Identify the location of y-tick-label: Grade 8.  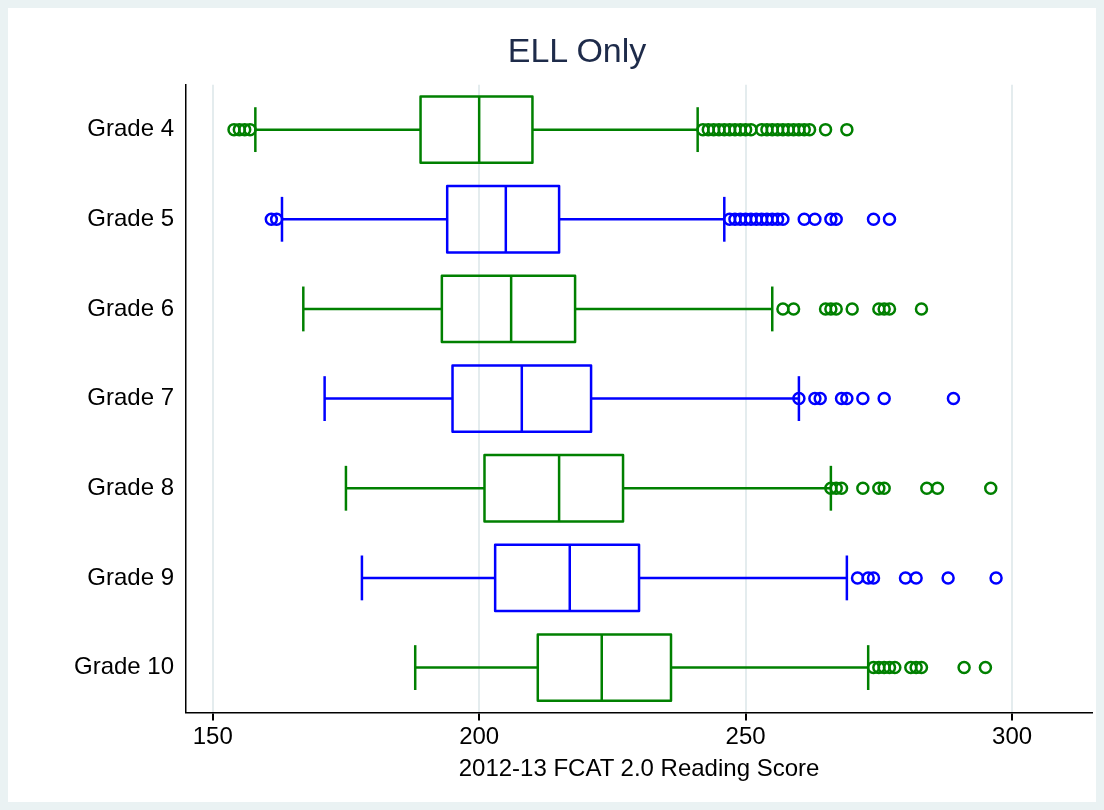
(131, 486).